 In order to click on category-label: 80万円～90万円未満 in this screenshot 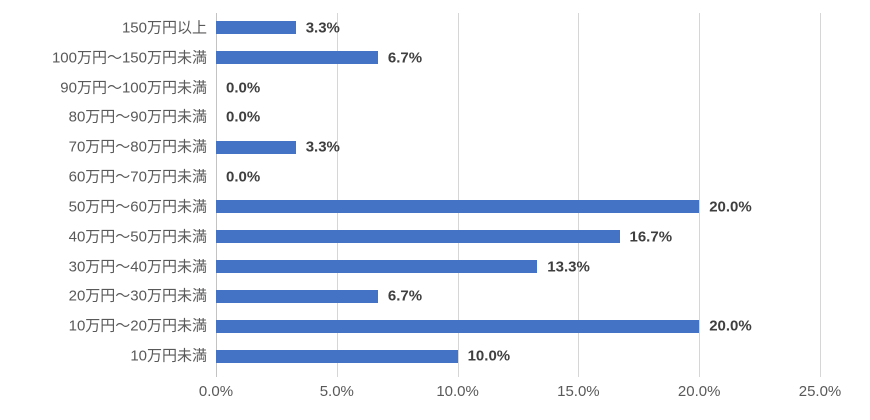, I will do `click(137, 117)`.